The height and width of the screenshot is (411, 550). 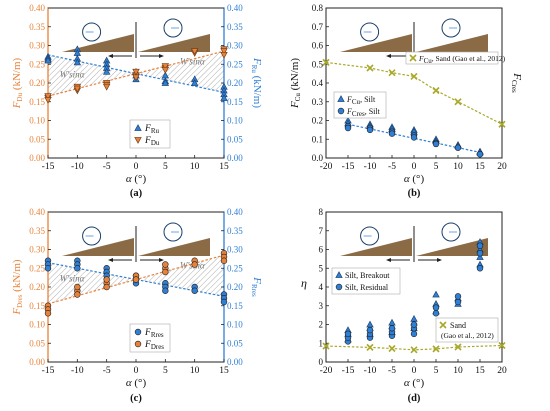 What do you see at coordinates (37, 46) in the screenshot?
I see `y-tick-label: 0.30` at bounding box center [37, 46].